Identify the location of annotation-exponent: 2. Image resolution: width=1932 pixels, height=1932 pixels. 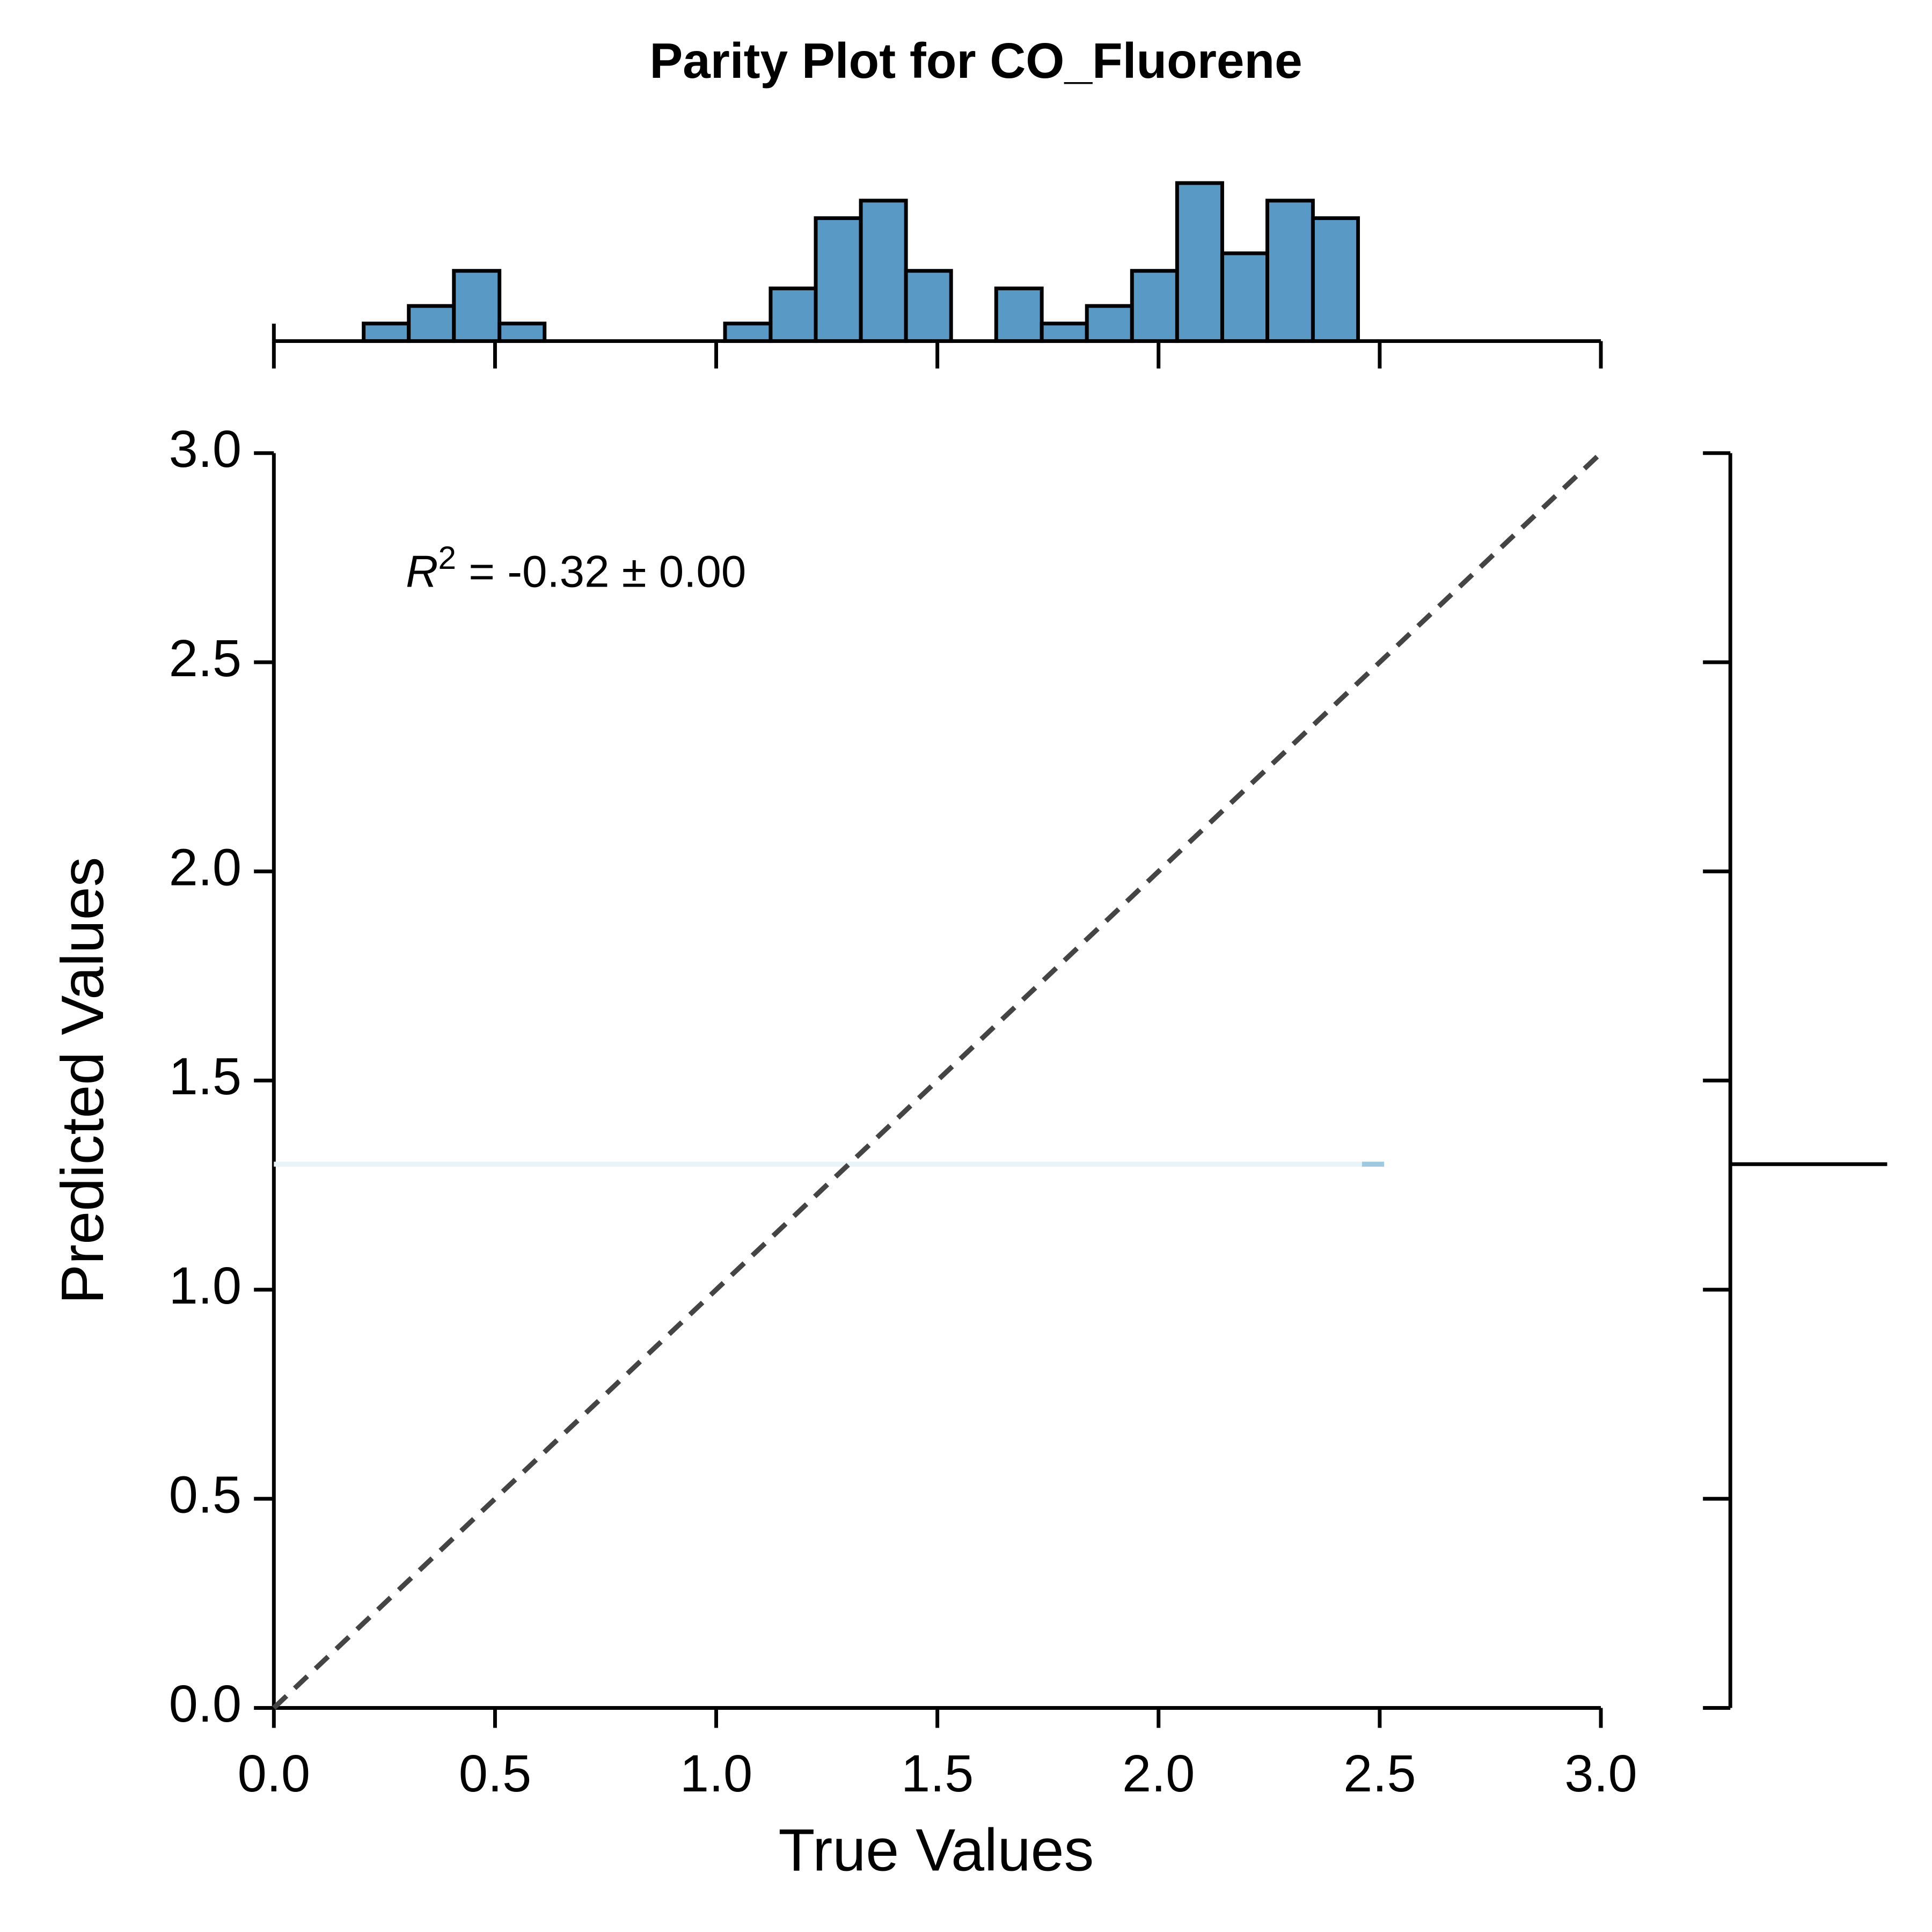
(447, 557).